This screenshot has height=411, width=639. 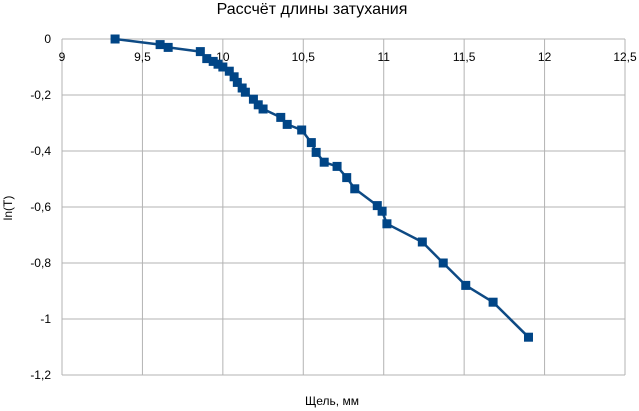 I want to click on y-tick-label: -1, so click(x=45, y=319).